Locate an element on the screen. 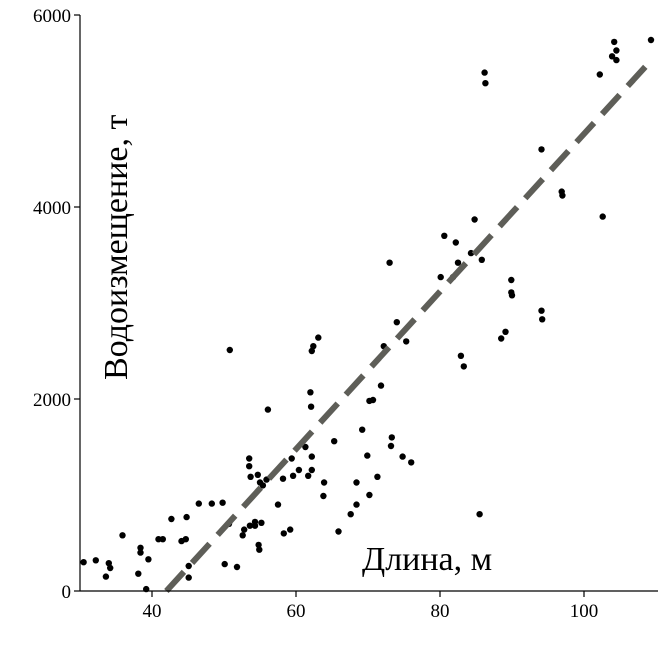 This screenshot has width=658, height=649. x-tick-label: 80 is located at coordinates (440, 611).